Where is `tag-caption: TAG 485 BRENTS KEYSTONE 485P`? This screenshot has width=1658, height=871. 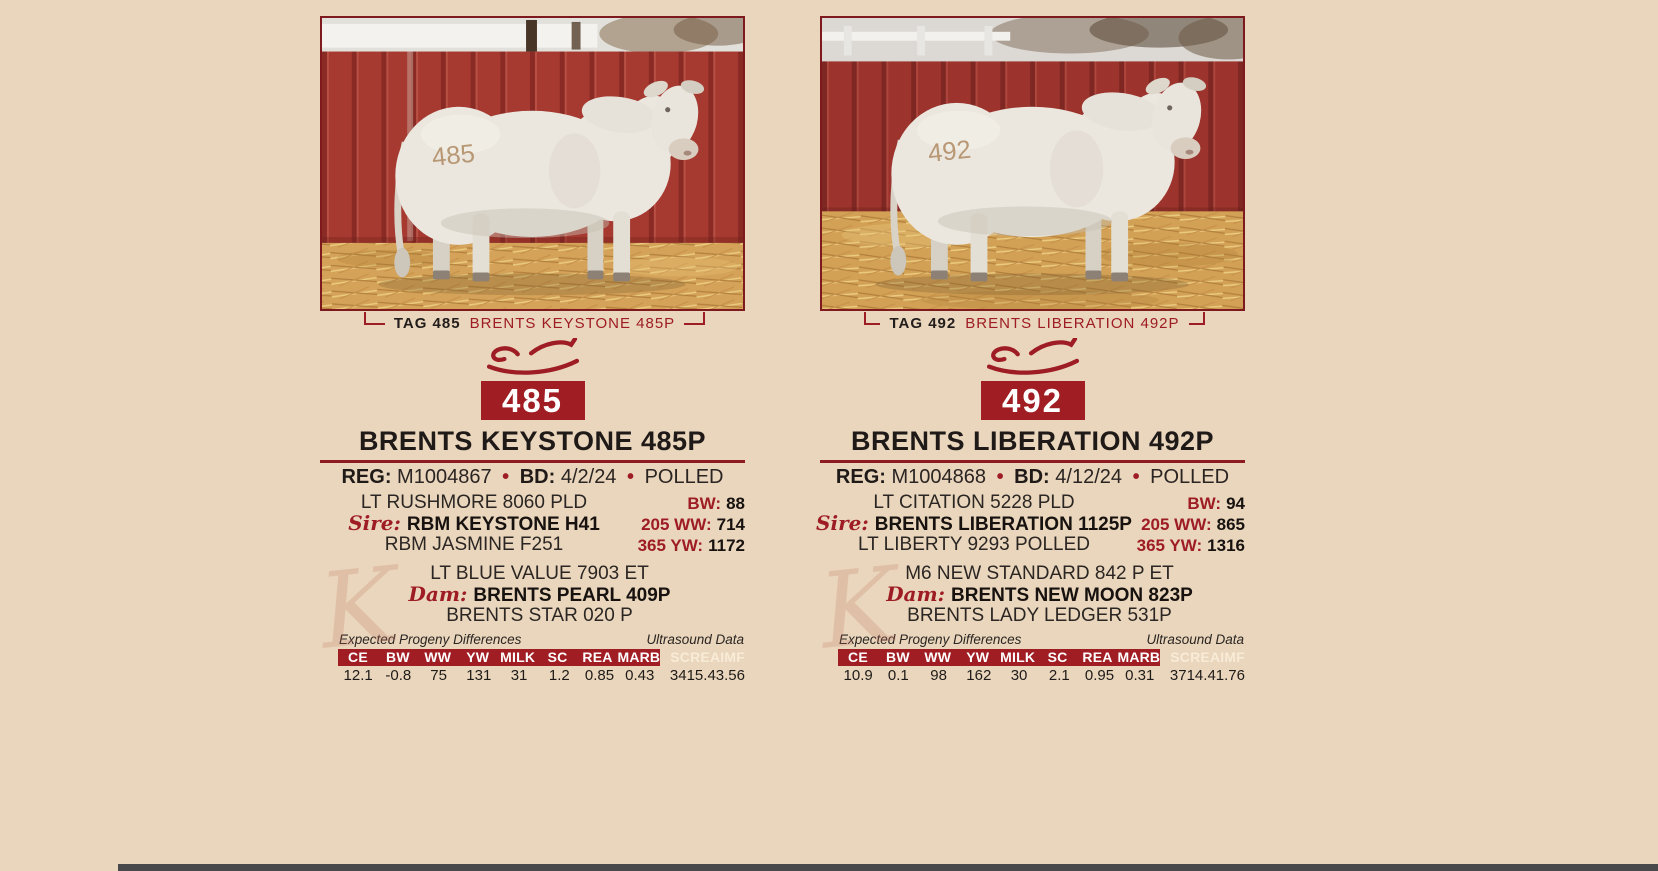 tag-caption: TAG 485 BRENTS KEYSTONE 485P is located at coordinates (532, 322).